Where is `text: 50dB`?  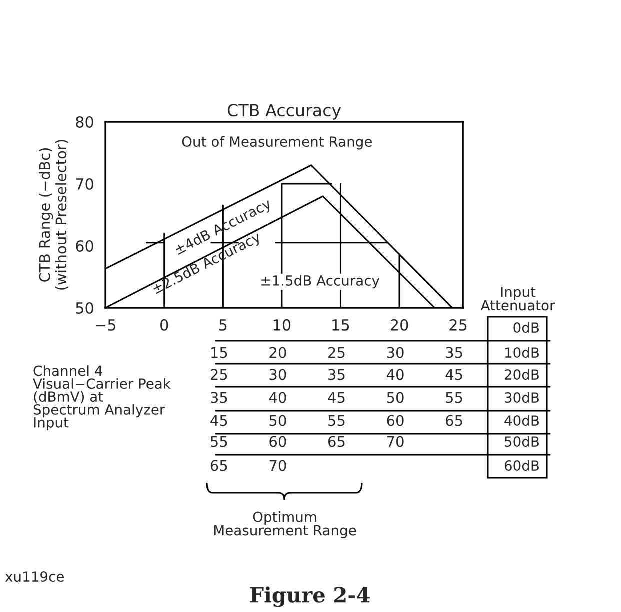
text: 50dB is located at coordinates (522, 442).